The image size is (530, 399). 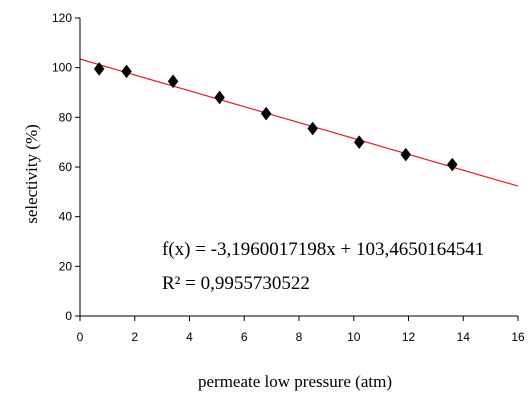 What do you see at coordinates (62, 18) in the screenshot?
I see `y-tick-label: 120` at bounding box center [62, 18].